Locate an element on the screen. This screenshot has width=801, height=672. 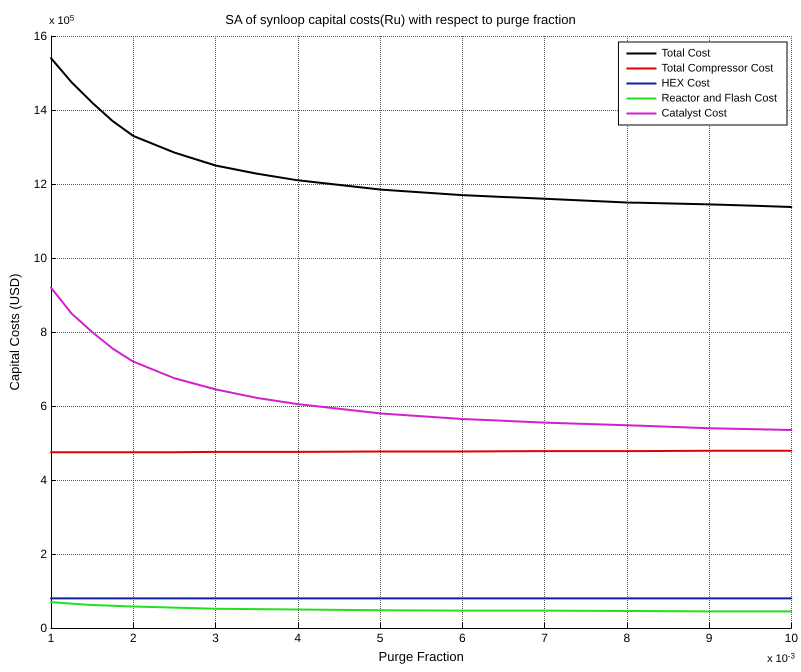
y-tick-label: 0 is located at coordinates (44, 628).